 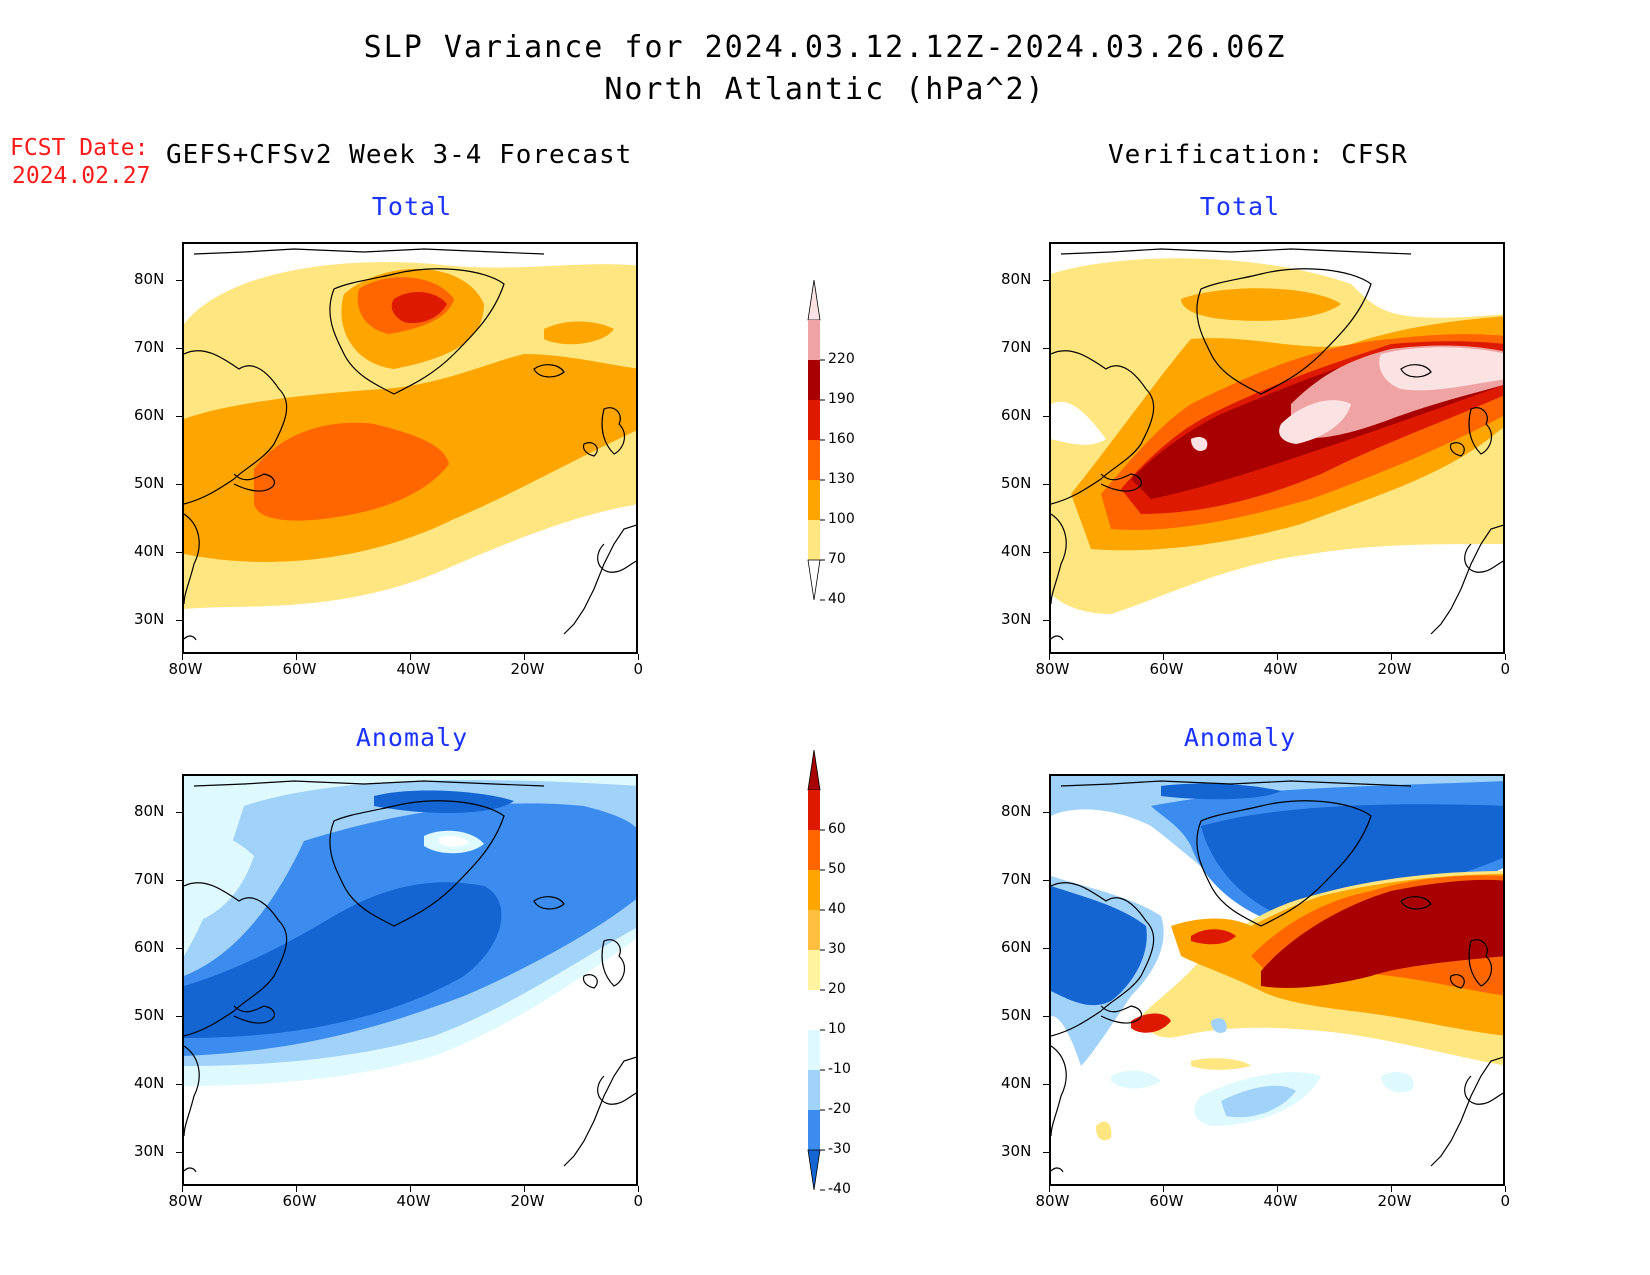 I want to click on colorbar-label: 50, so click(x=837, y=869).